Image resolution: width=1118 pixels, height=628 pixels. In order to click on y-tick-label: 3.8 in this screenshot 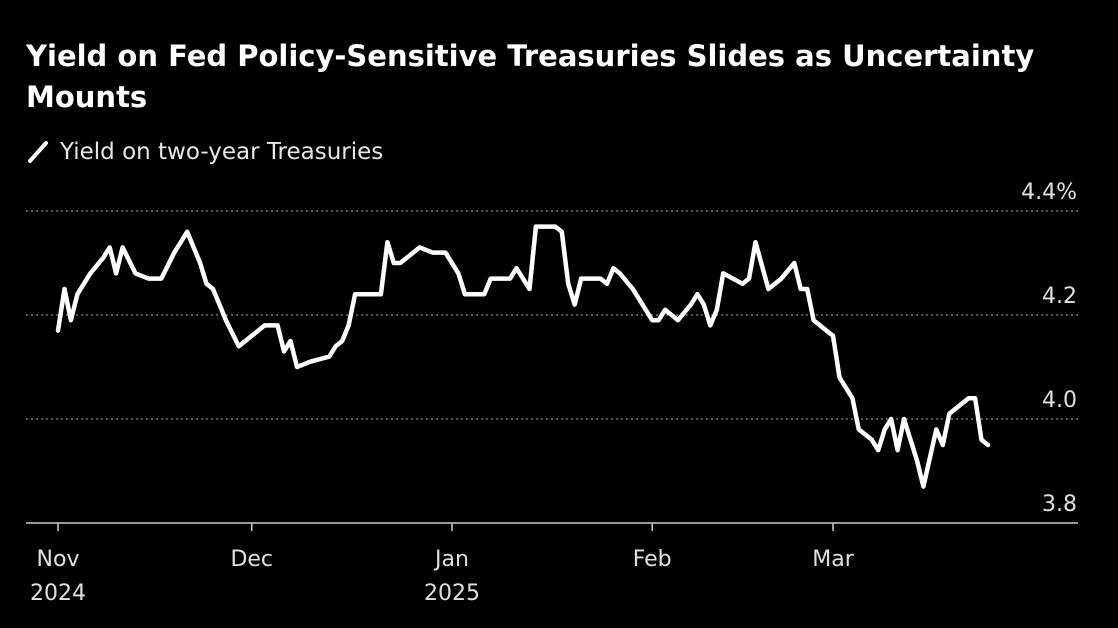, I will do `click(1059, 504)`.